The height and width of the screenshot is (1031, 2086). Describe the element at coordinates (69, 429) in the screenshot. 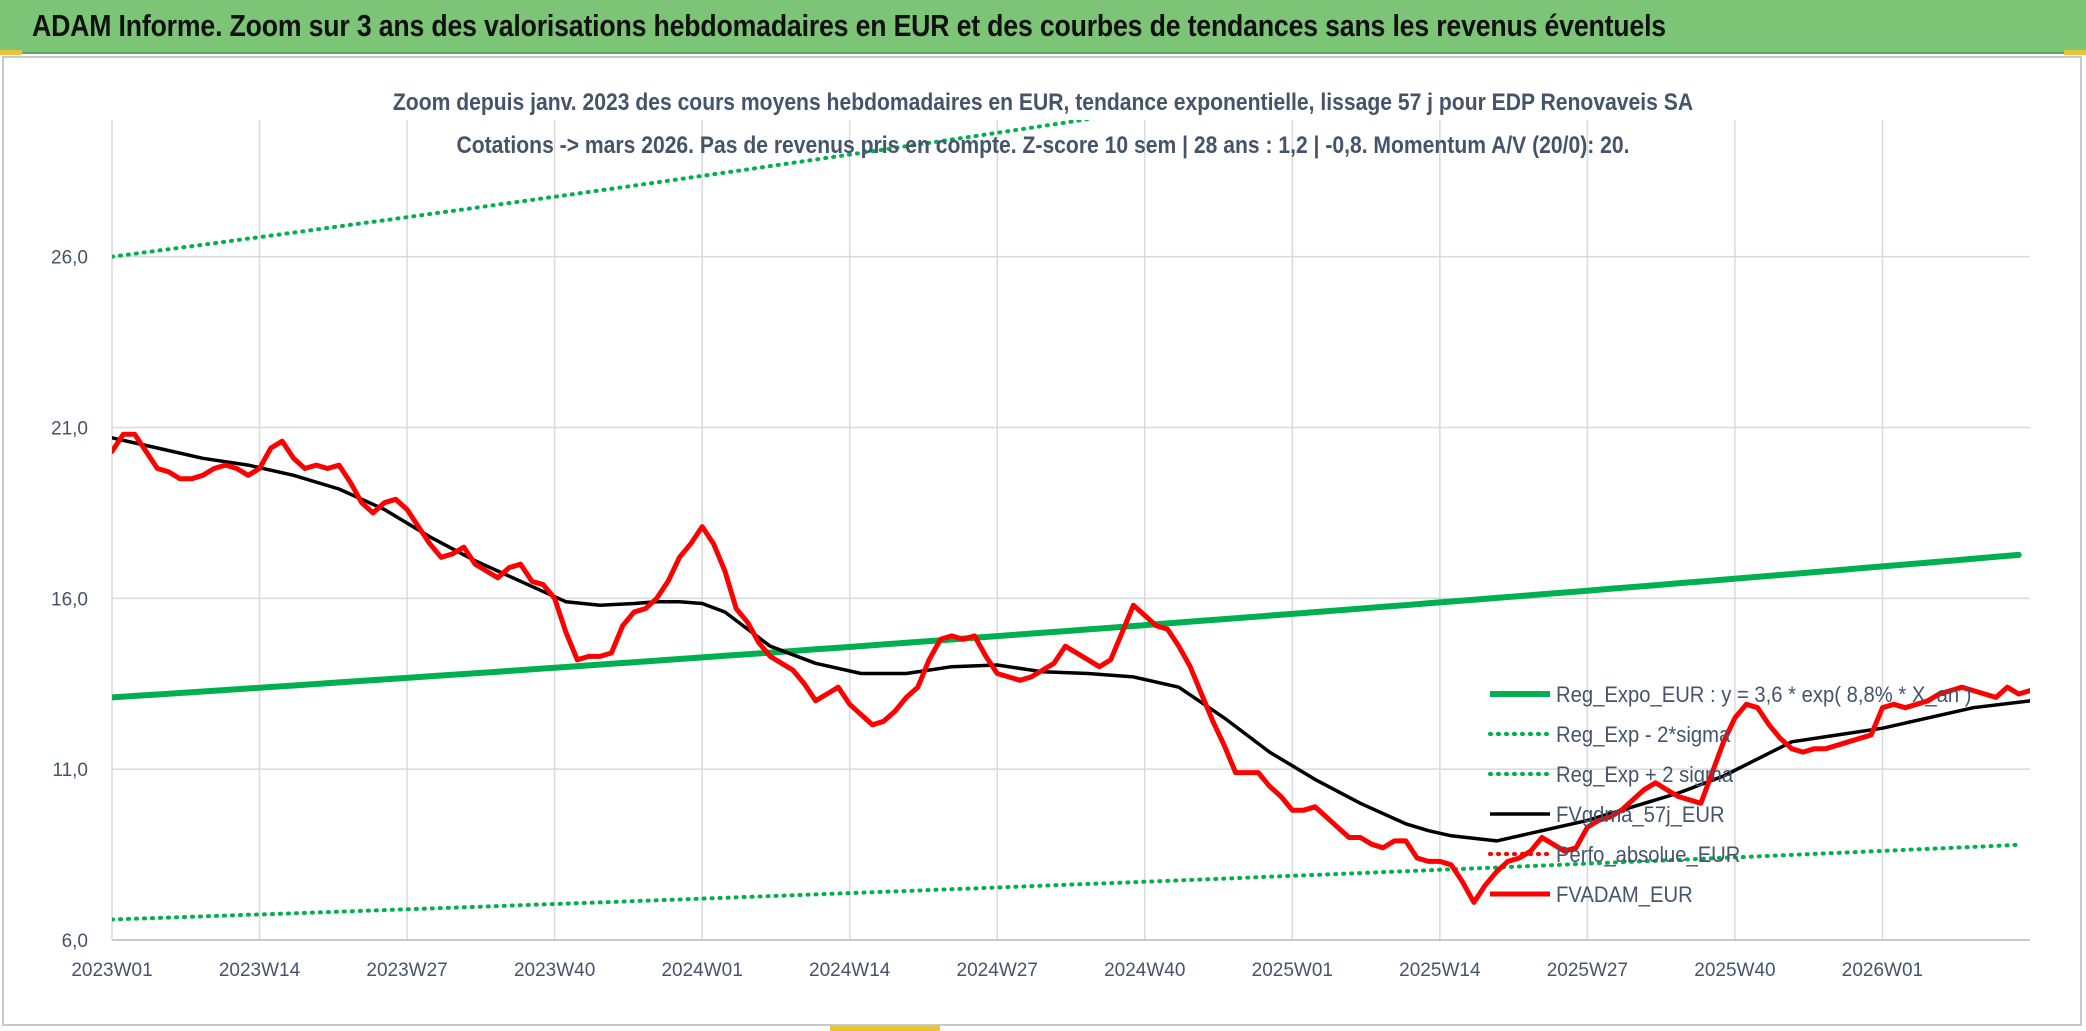

I see `y-tick-label: 21,0` at that location.